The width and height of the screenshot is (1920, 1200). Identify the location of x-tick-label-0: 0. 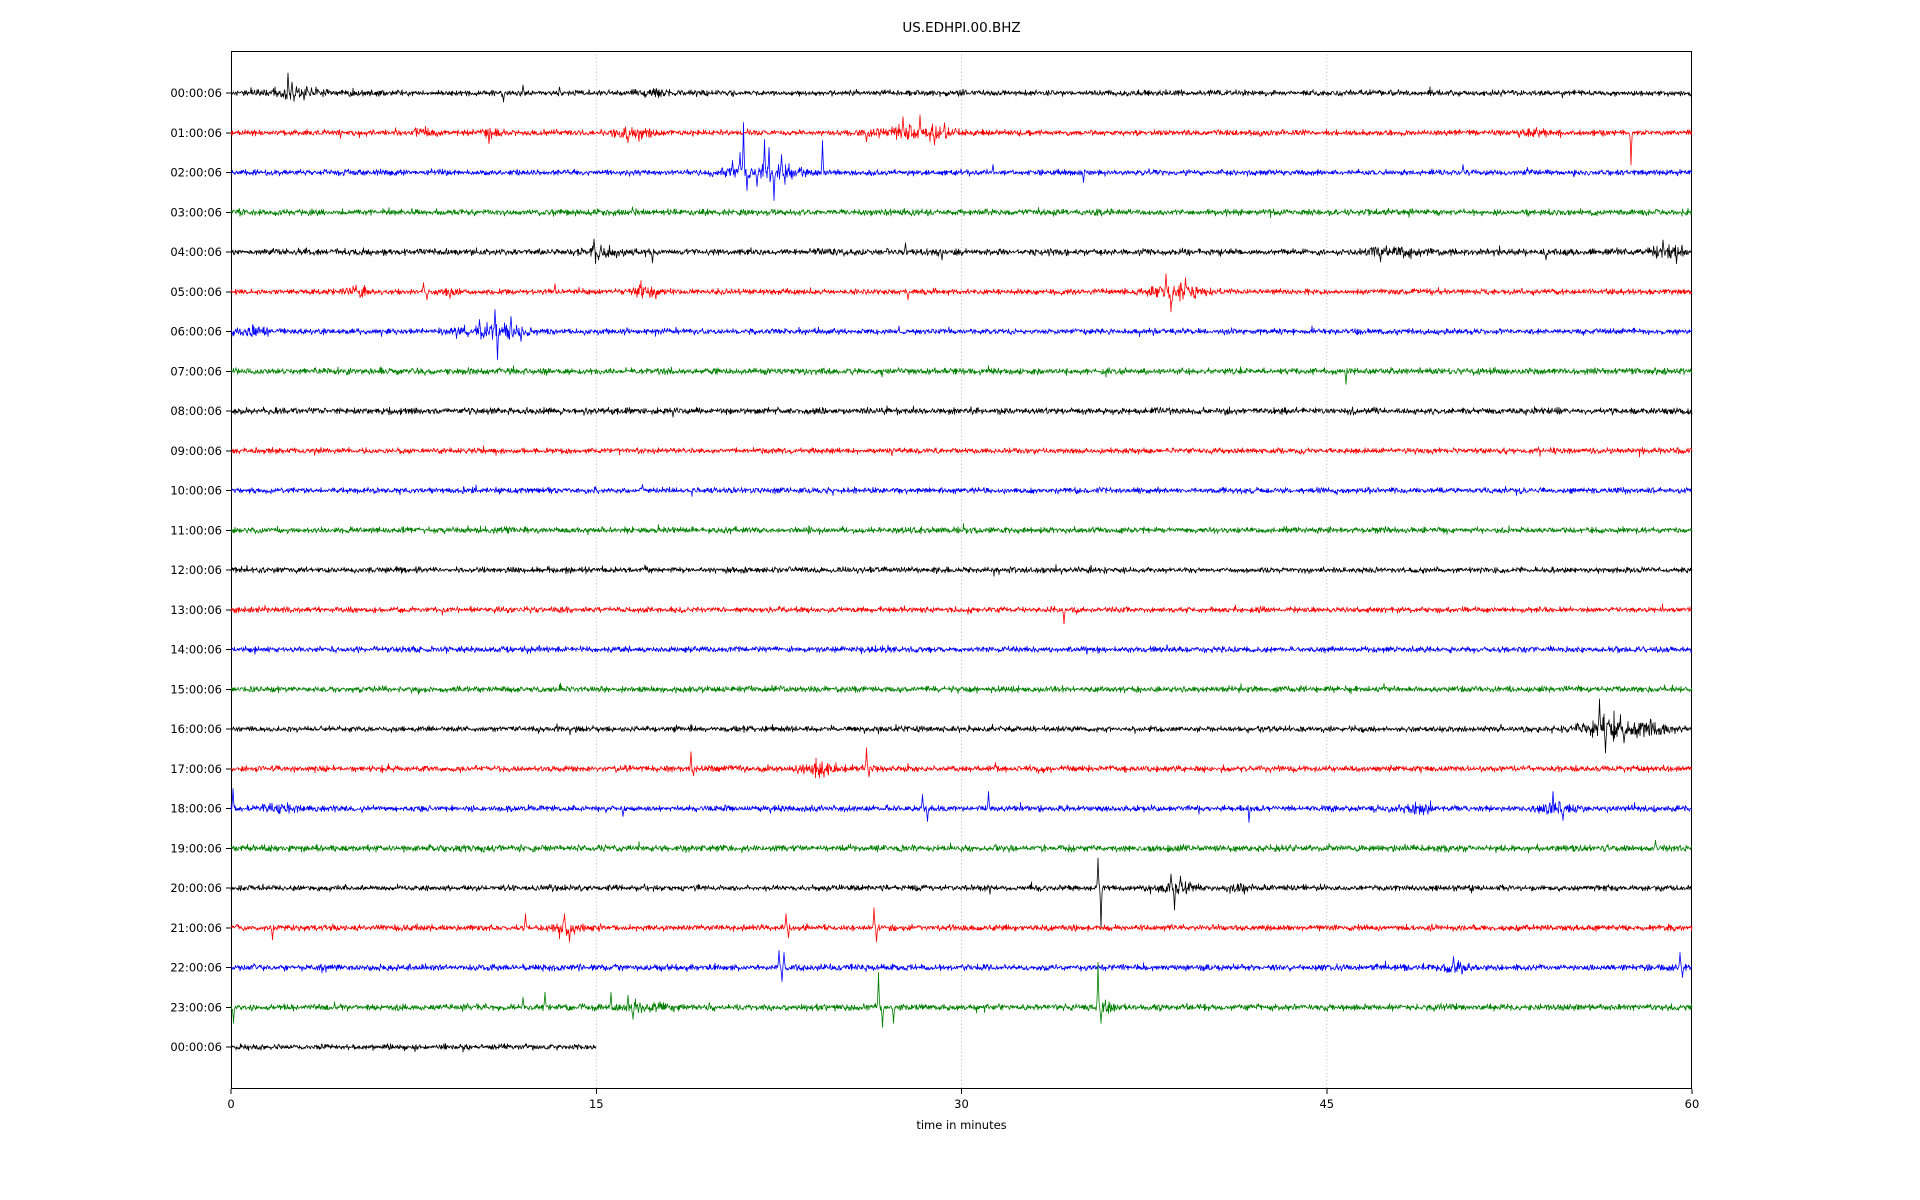
(230, 1104).